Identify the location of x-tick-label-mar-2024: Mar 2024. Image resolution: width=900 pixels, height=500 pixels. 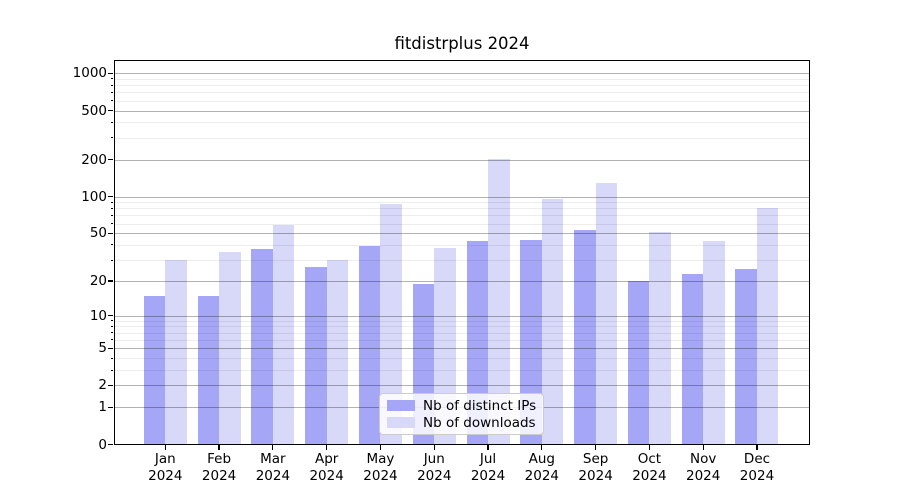
(273, 467).